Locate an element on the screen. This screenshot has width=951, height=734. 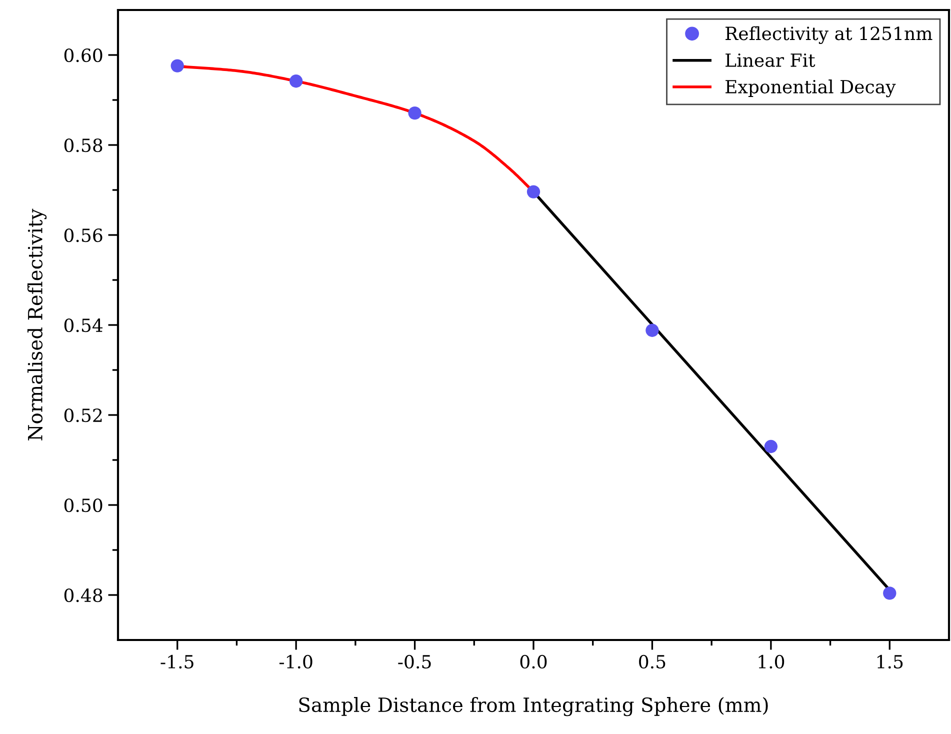
x-tick-label: -1.0 is located at coordinates (295, 661).